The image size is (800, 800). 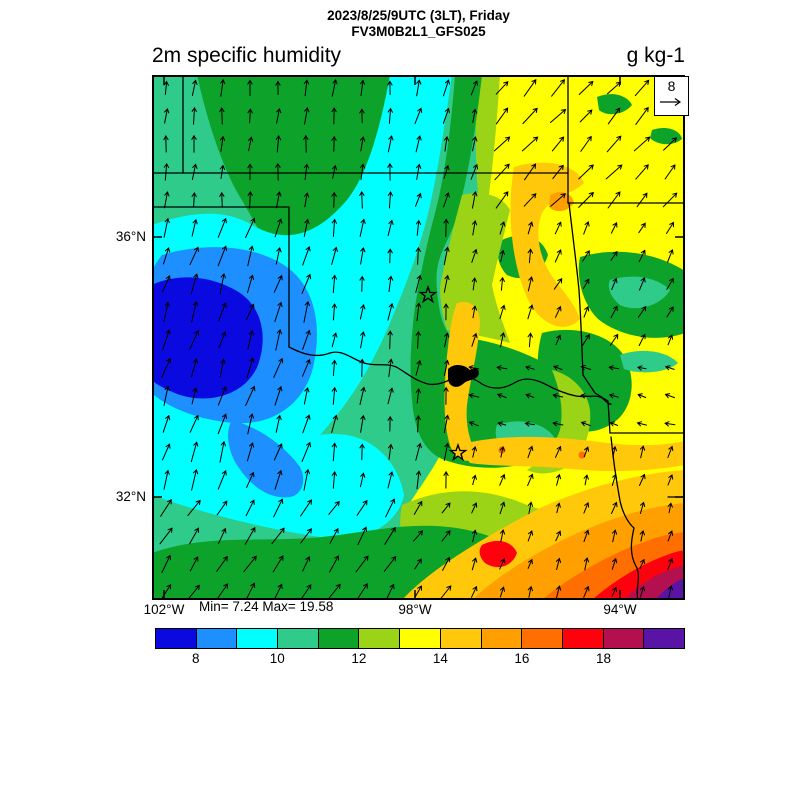 I want to click on wind-reference-arrow-icon, so click(x=671, y=102).